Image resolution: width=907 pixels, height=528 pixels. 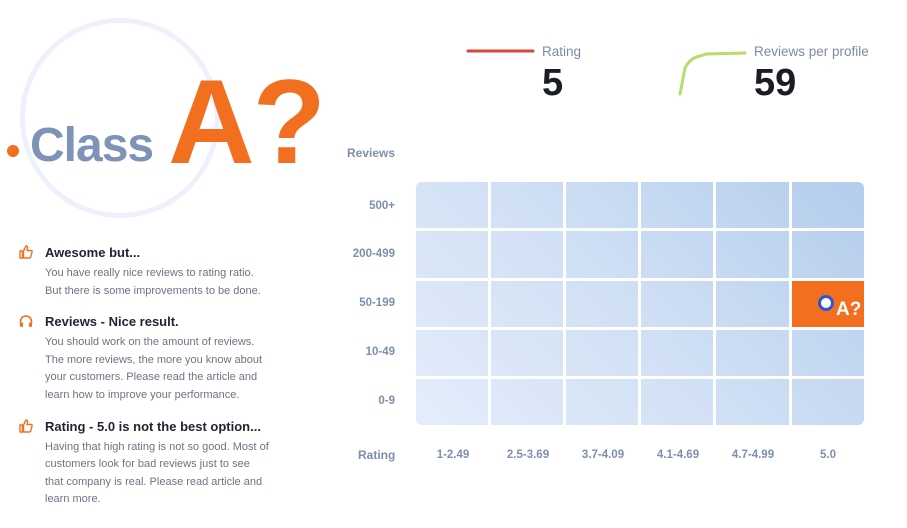 I want to click on reviews-legend-line, so click(x=712, y=73).